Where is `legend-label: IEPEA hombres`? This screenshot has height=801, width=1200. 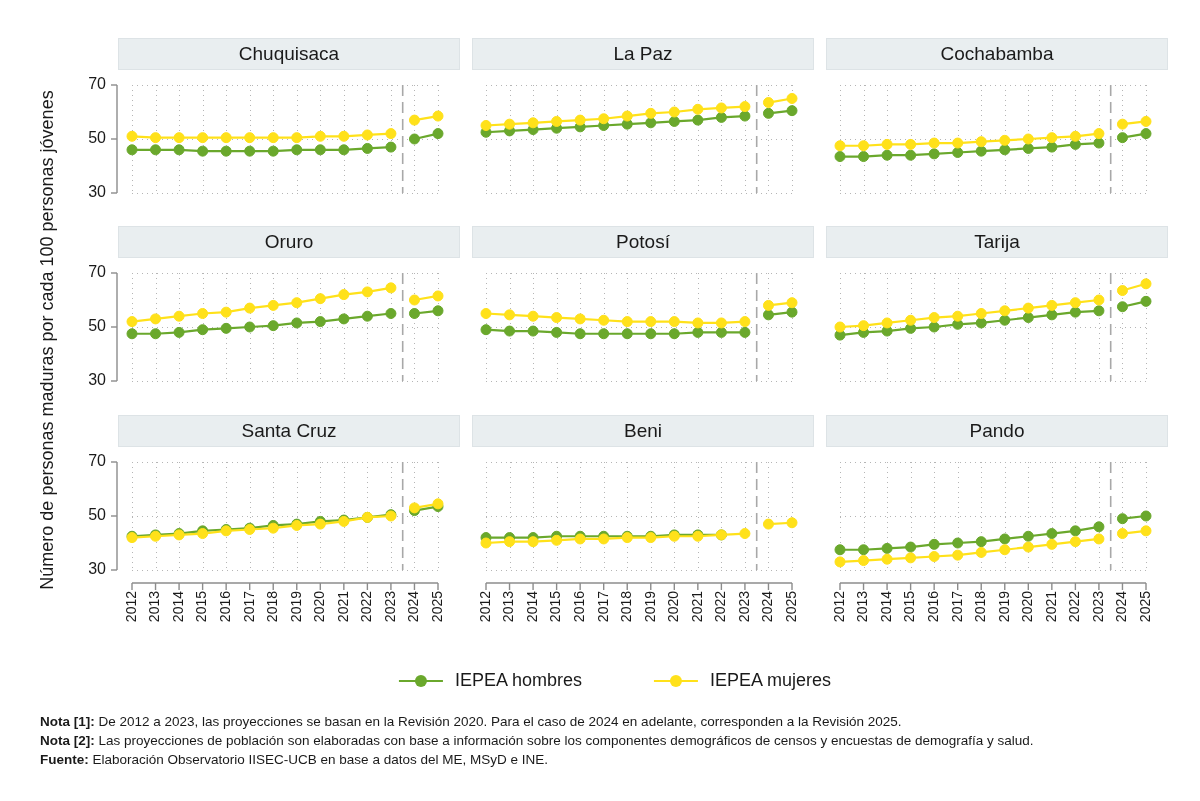 legend-label: IEPEA hombres is located at coordinates (518, 680).